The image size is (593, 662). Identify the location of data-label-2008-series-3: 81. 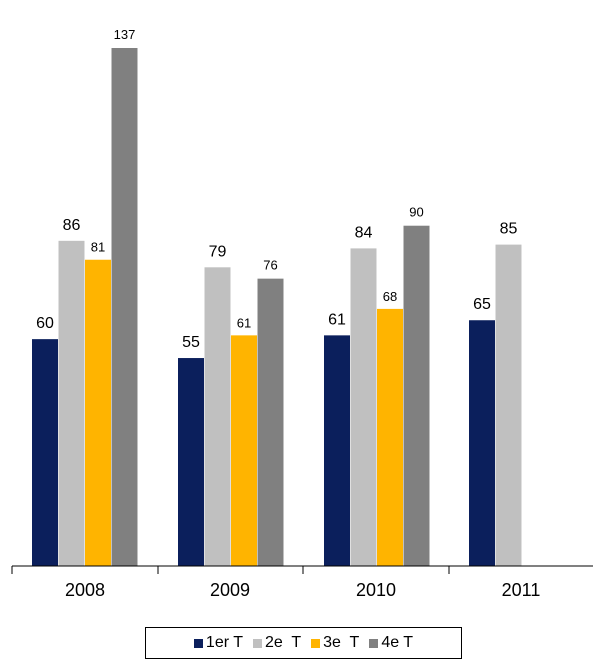
(98, 247).